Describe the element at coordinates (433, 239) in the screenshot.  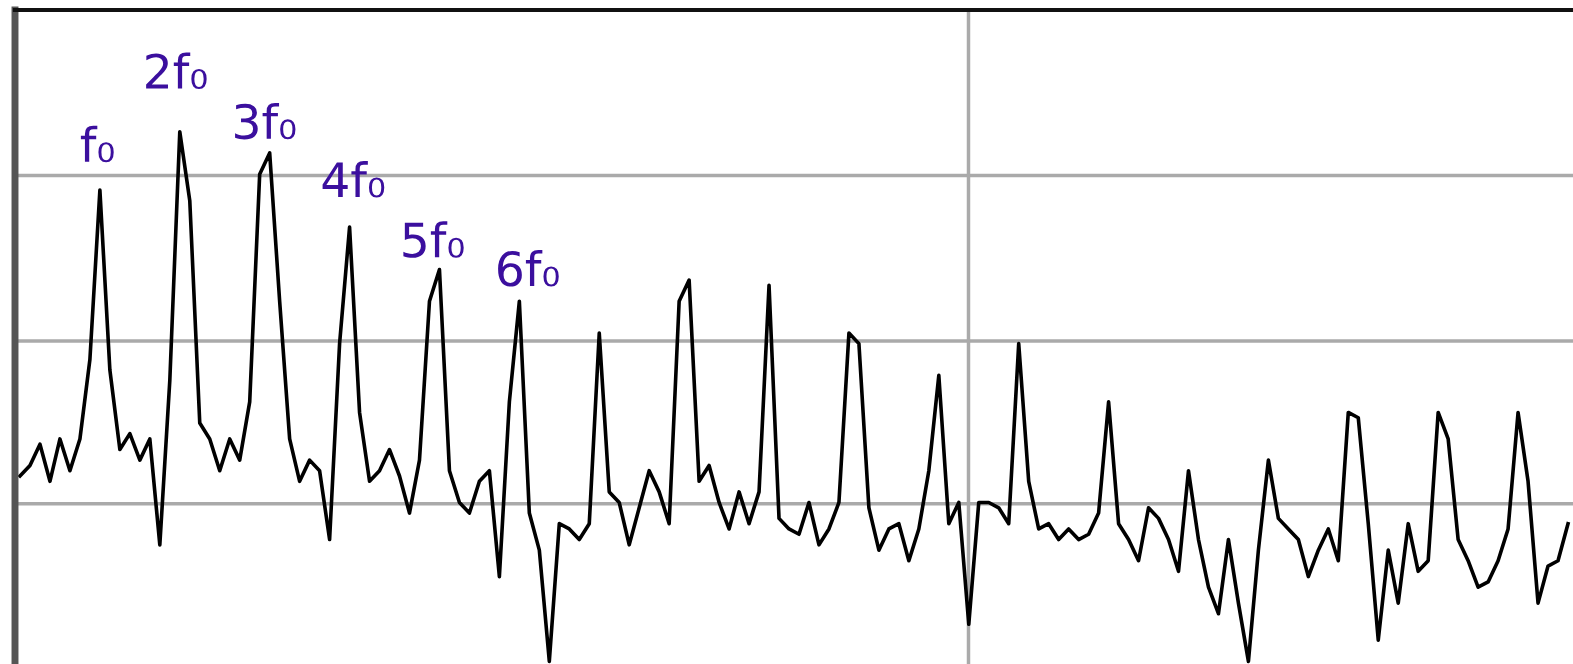
I see `annotation: 5f₀` at that location.